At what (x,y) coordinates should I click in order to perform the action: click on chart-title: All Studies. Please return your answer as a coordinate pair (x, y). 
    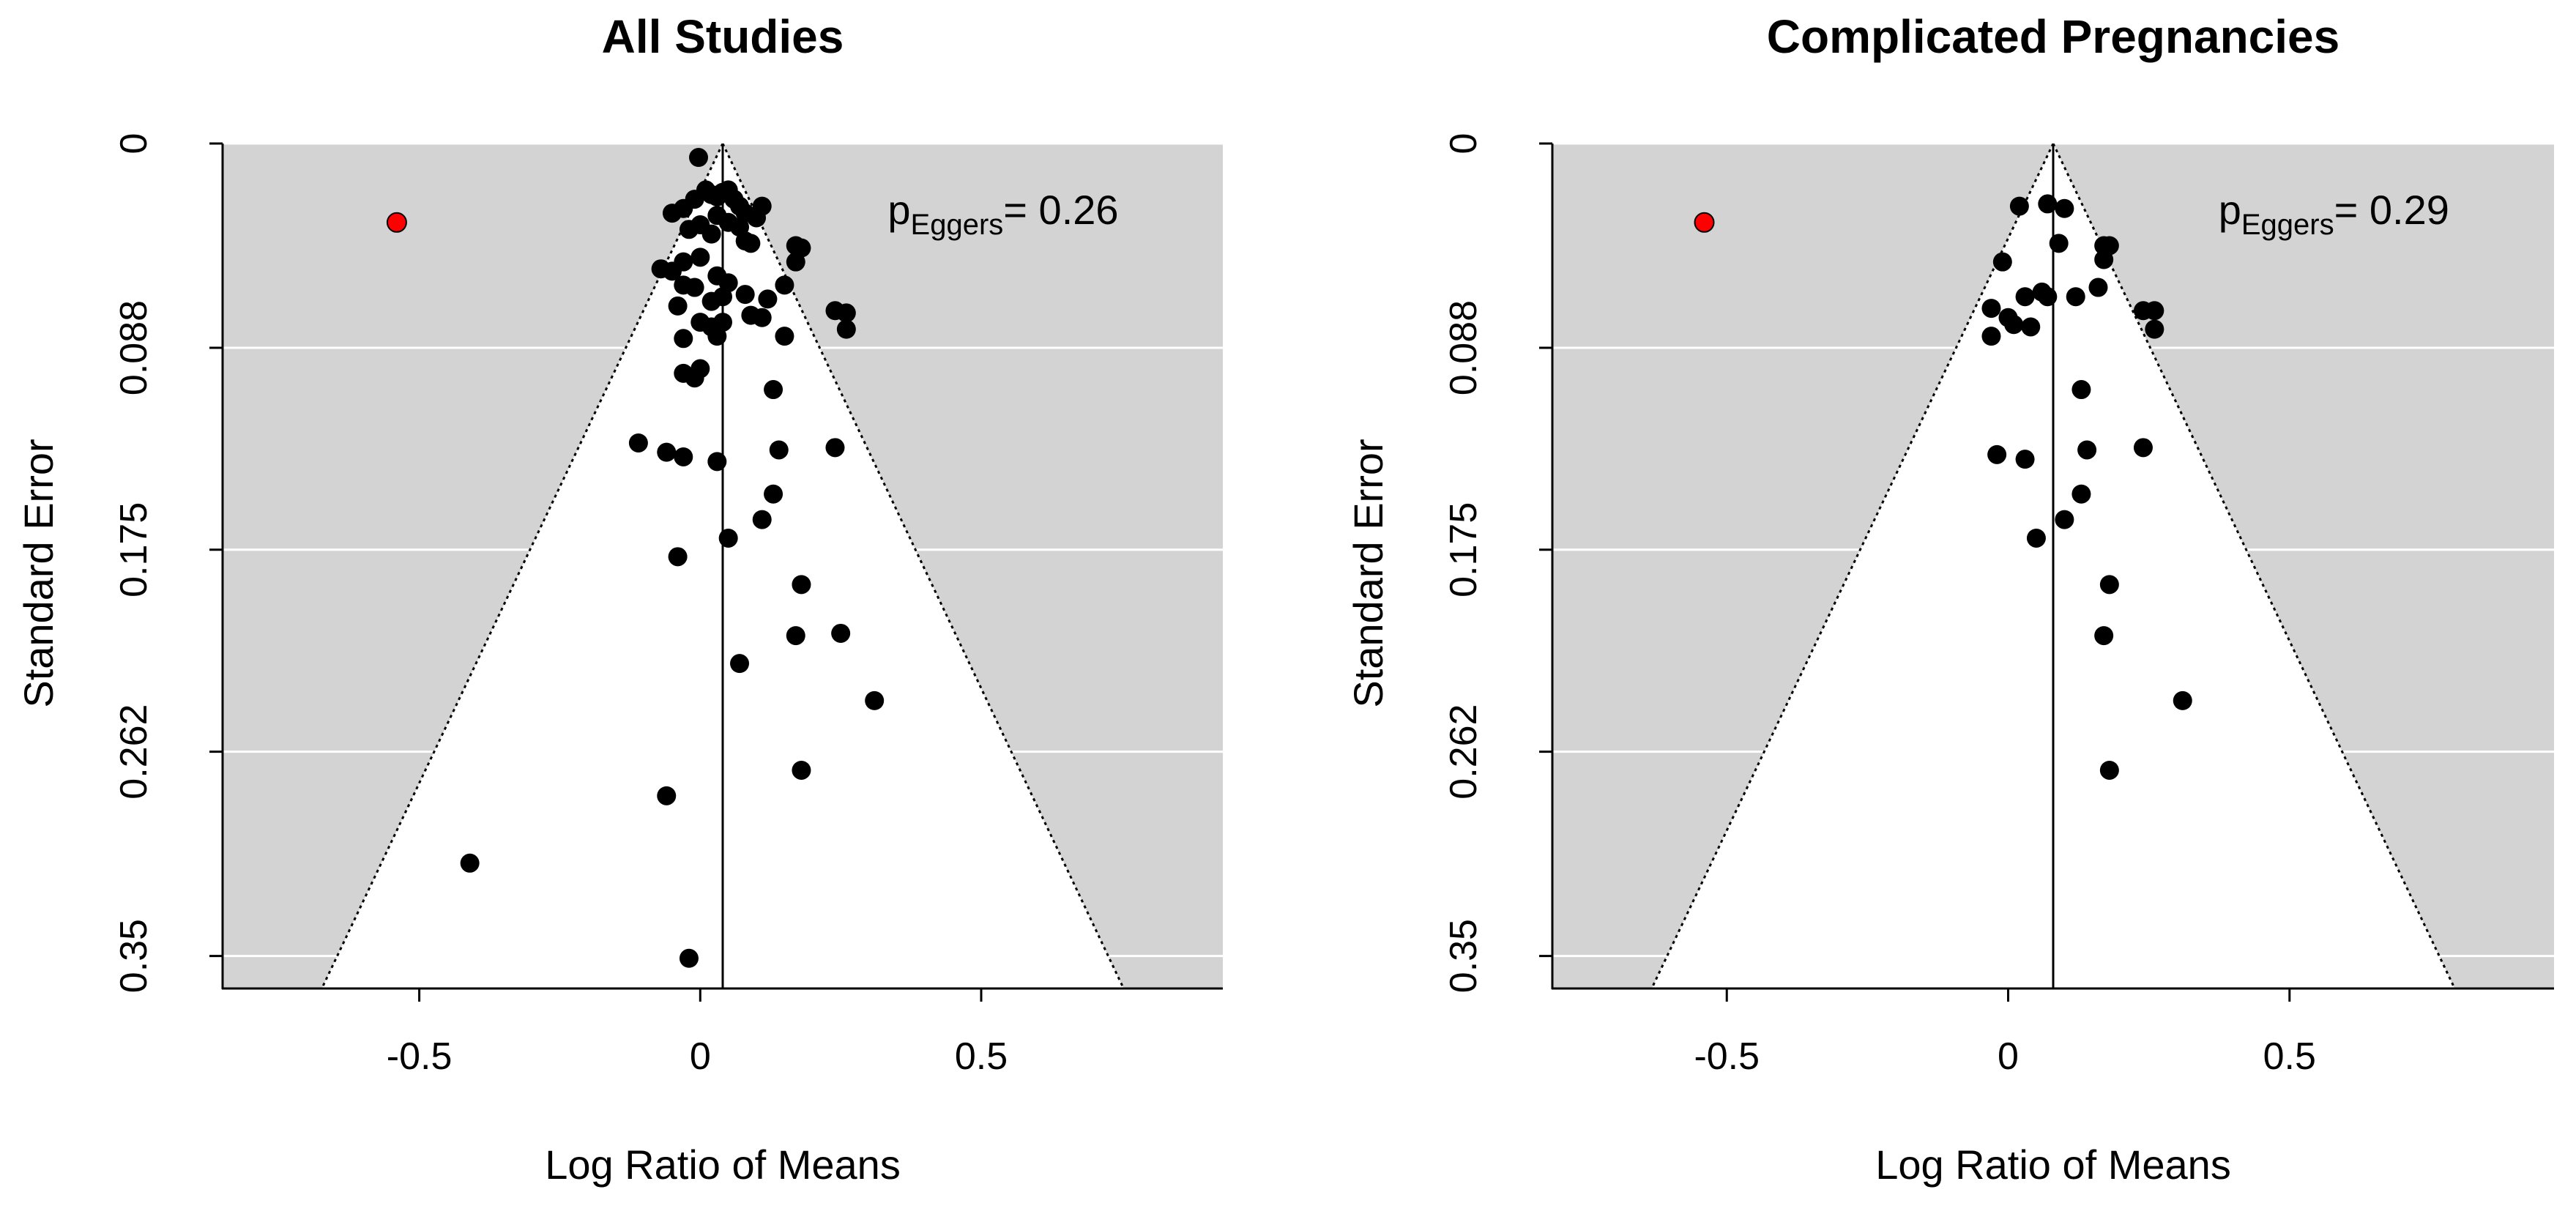
    Looking at the image, I should click on (723, 36).